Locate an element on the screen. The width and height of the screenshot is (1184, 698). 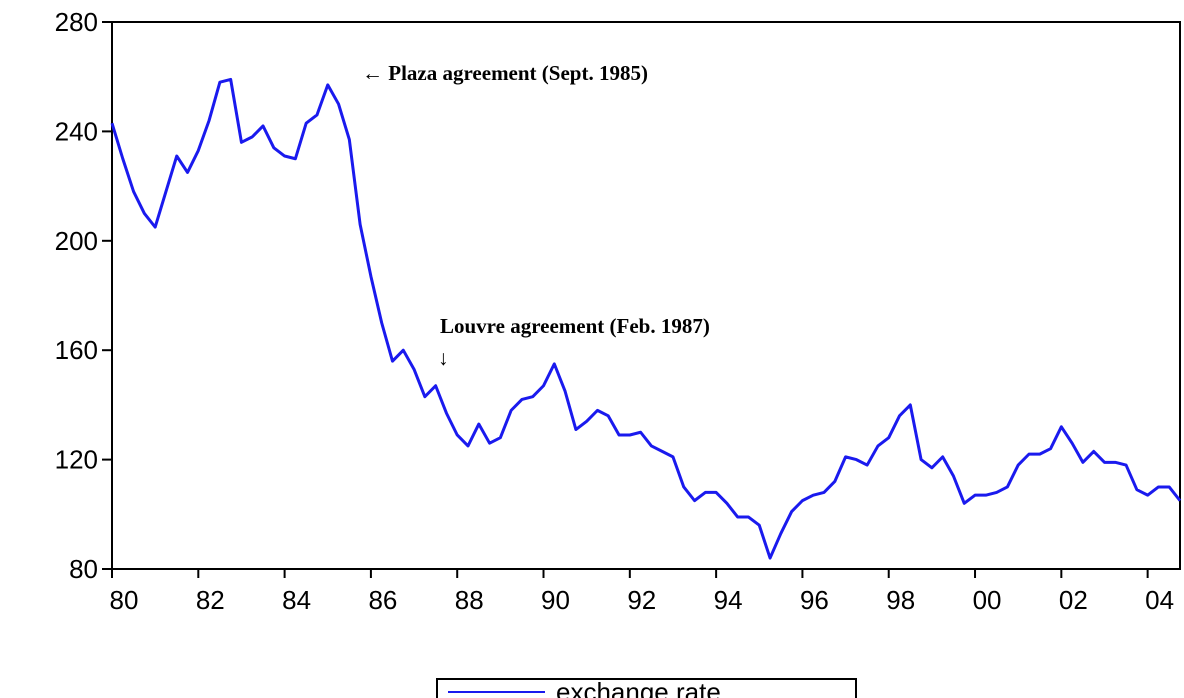
annotation: ← Plaza agreement (Sept. 1985) is located at coordinates (505, 73).